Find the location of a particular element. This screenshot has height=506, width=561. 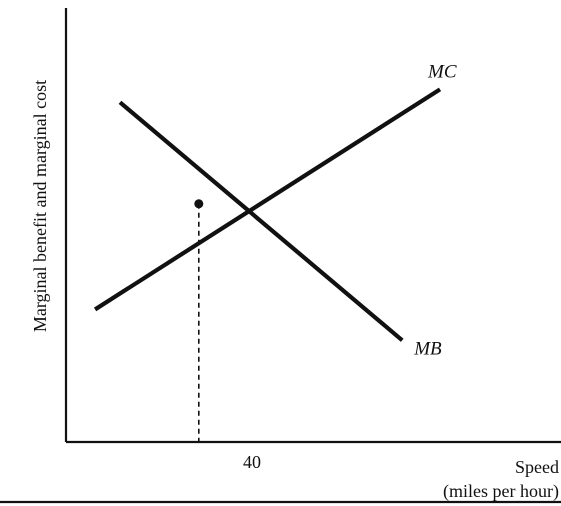

mc-label: MC is located at coordinates (442, 71).